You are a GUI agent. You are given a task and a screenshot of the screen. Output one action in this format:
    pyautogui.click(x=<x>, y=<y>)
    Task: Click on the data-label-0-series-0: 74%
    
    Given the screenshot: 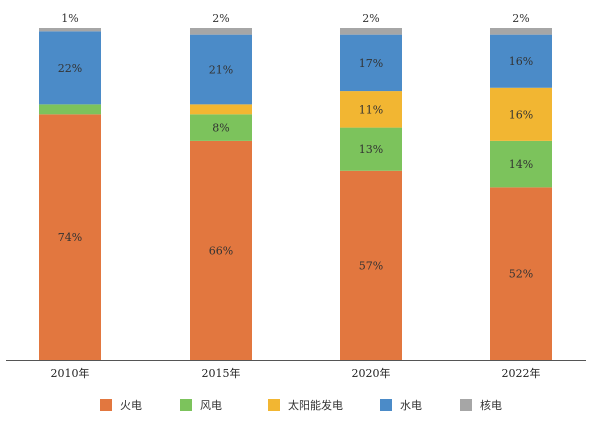 What is the action you would take?
    pyautogui.click(x=70, y=237)
    